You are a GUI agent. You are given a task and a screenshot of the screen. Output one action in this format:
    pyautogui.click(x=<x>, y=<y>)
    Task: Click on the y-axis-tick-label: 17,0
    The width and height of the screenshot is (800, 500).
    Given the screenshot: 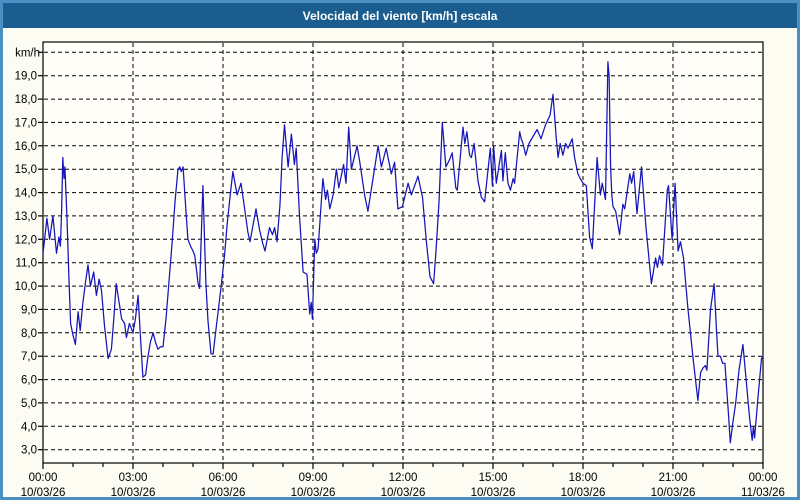 What is the action you would take?
    pyautogui.click(x=26, y=123)
    